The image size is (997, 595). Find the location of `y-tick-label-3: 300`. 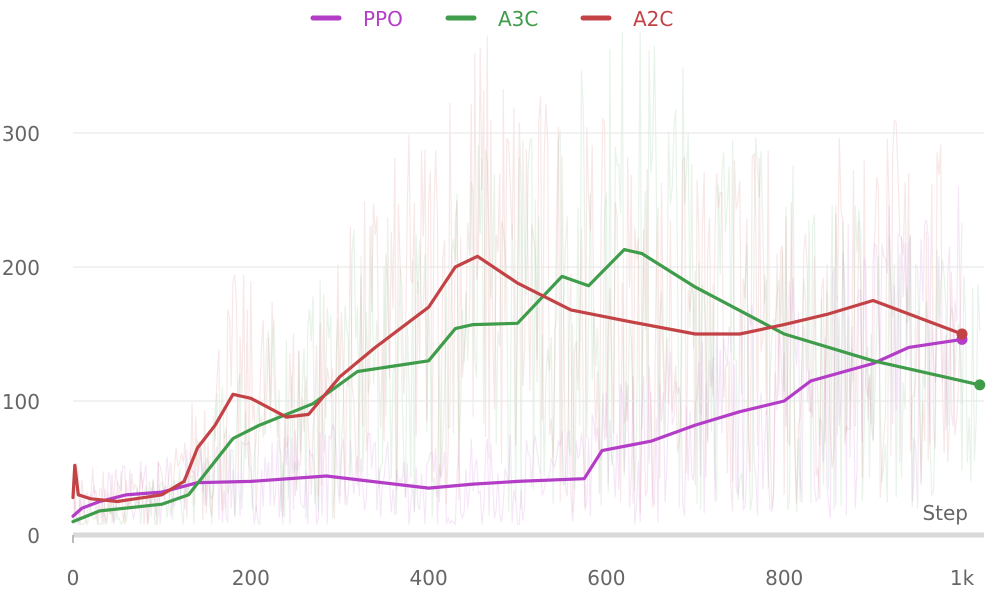

y-tick-label-3: 300 is located at coordinates (21, 134).